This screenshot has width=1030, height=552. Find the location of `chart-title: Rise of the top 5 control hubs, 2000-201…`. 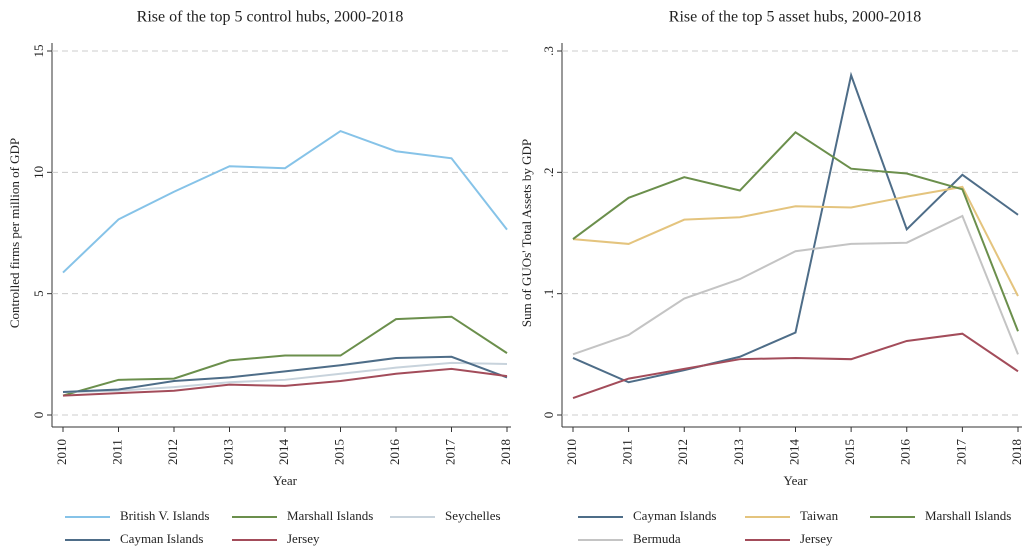

chart-title: Rise of the top 5 control hubs, 2000-201… is located at coordinates (270, 17).